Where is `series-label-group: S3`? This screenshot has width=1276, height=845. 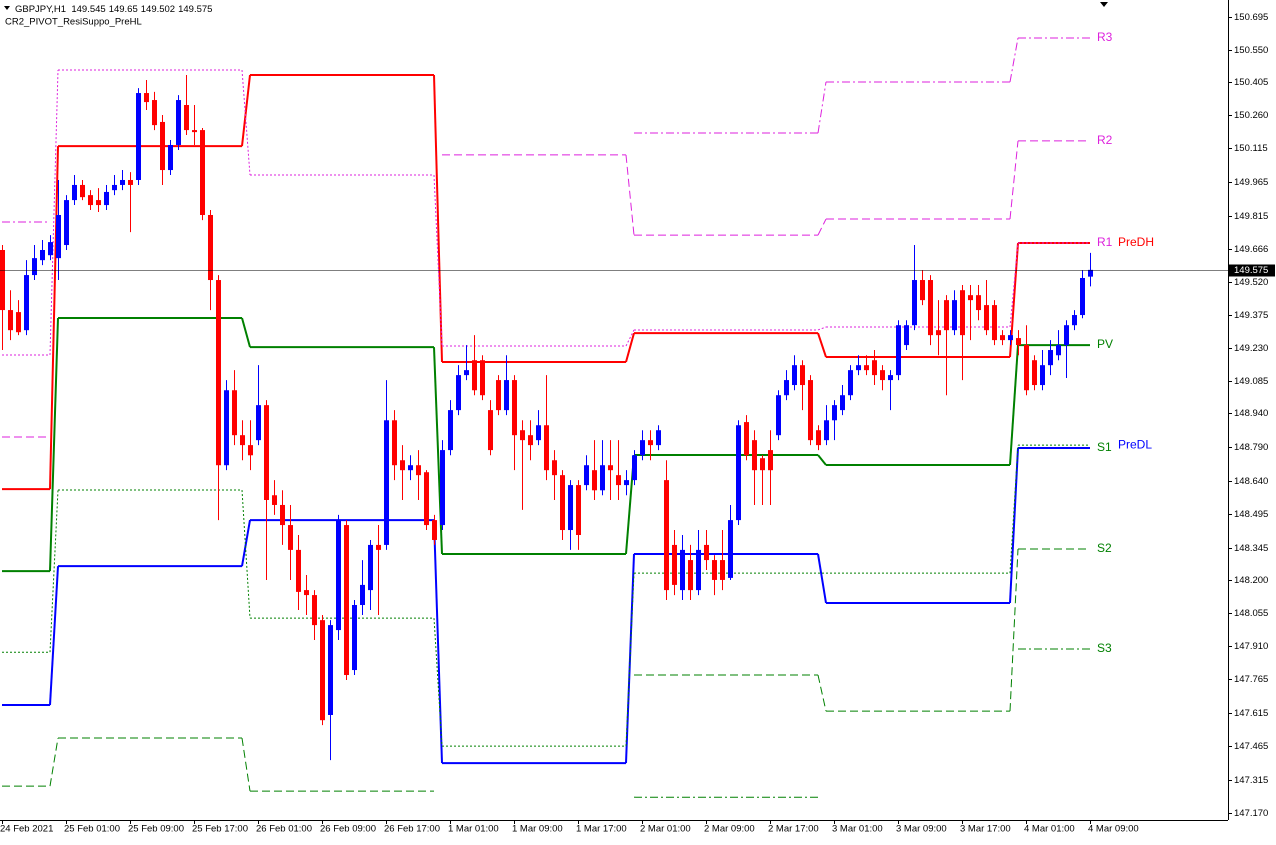 series-label-group: S3 is located at coordinates (1104, 648).